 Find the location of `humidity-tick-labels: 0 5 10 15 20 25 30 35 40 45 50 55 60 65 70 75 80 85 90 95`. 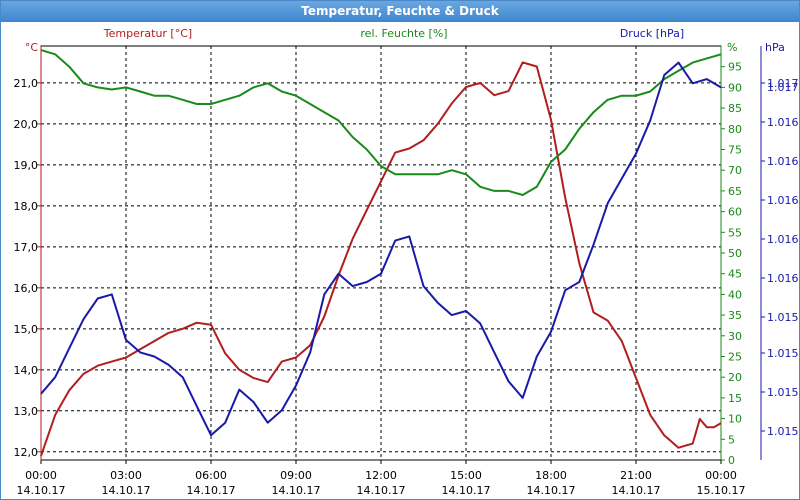

humidity-tick-labels: 0 5 10 15 20 25 30 35 40 45 50 55 60 65 70 75 80 85 90 95 is located at coordinates (731, 264).